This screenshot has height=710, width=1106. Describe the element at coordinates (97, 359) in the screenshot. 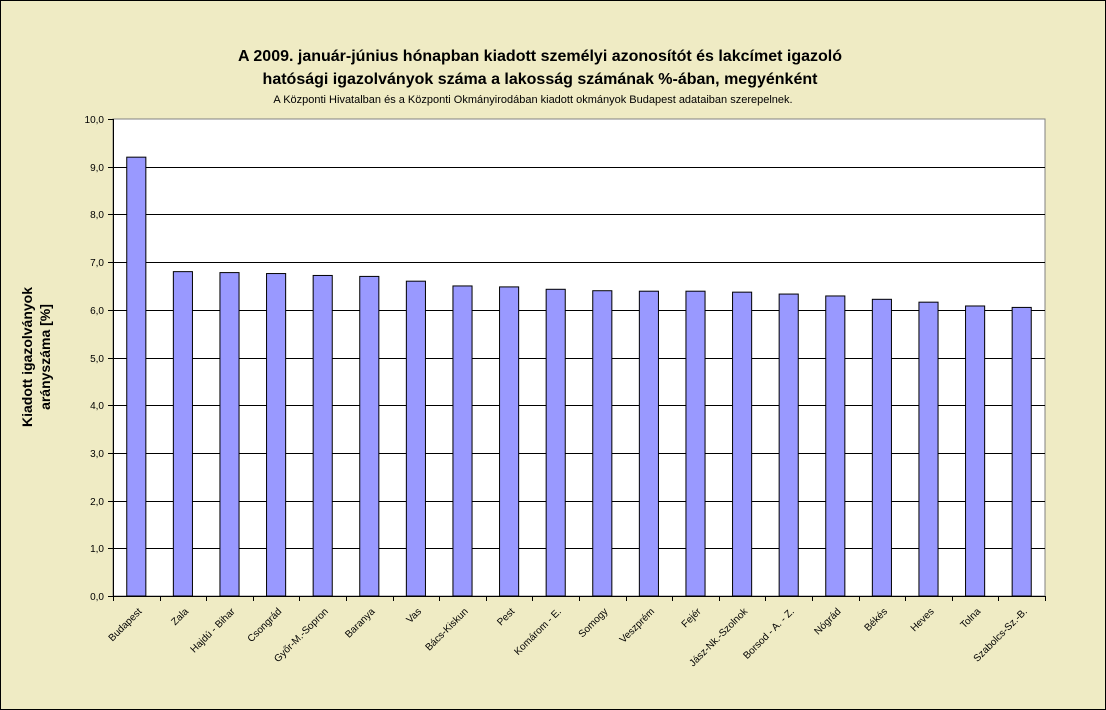

I see `y-tick-label: 5,0` at that location.